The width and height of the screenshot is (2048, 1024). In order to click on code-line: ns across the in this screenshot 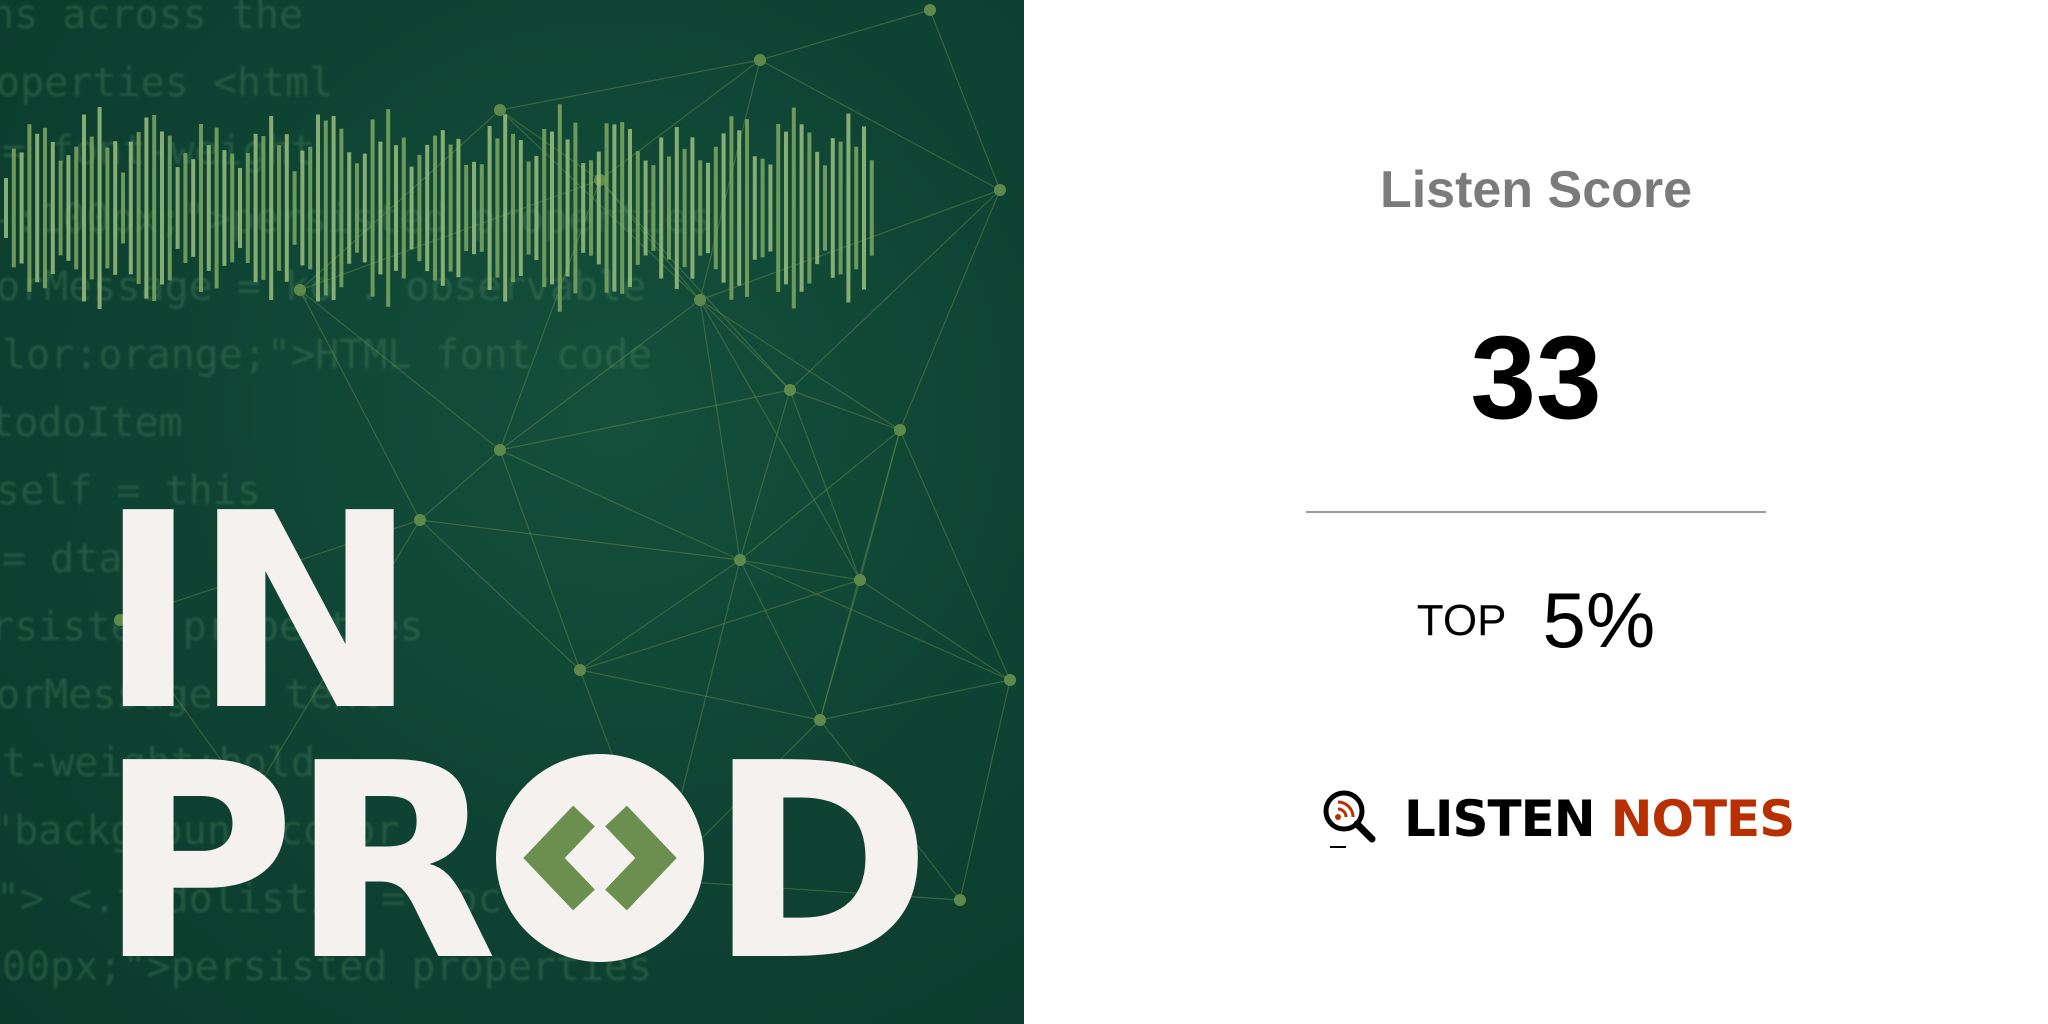, I will do `click(152, 19)`.